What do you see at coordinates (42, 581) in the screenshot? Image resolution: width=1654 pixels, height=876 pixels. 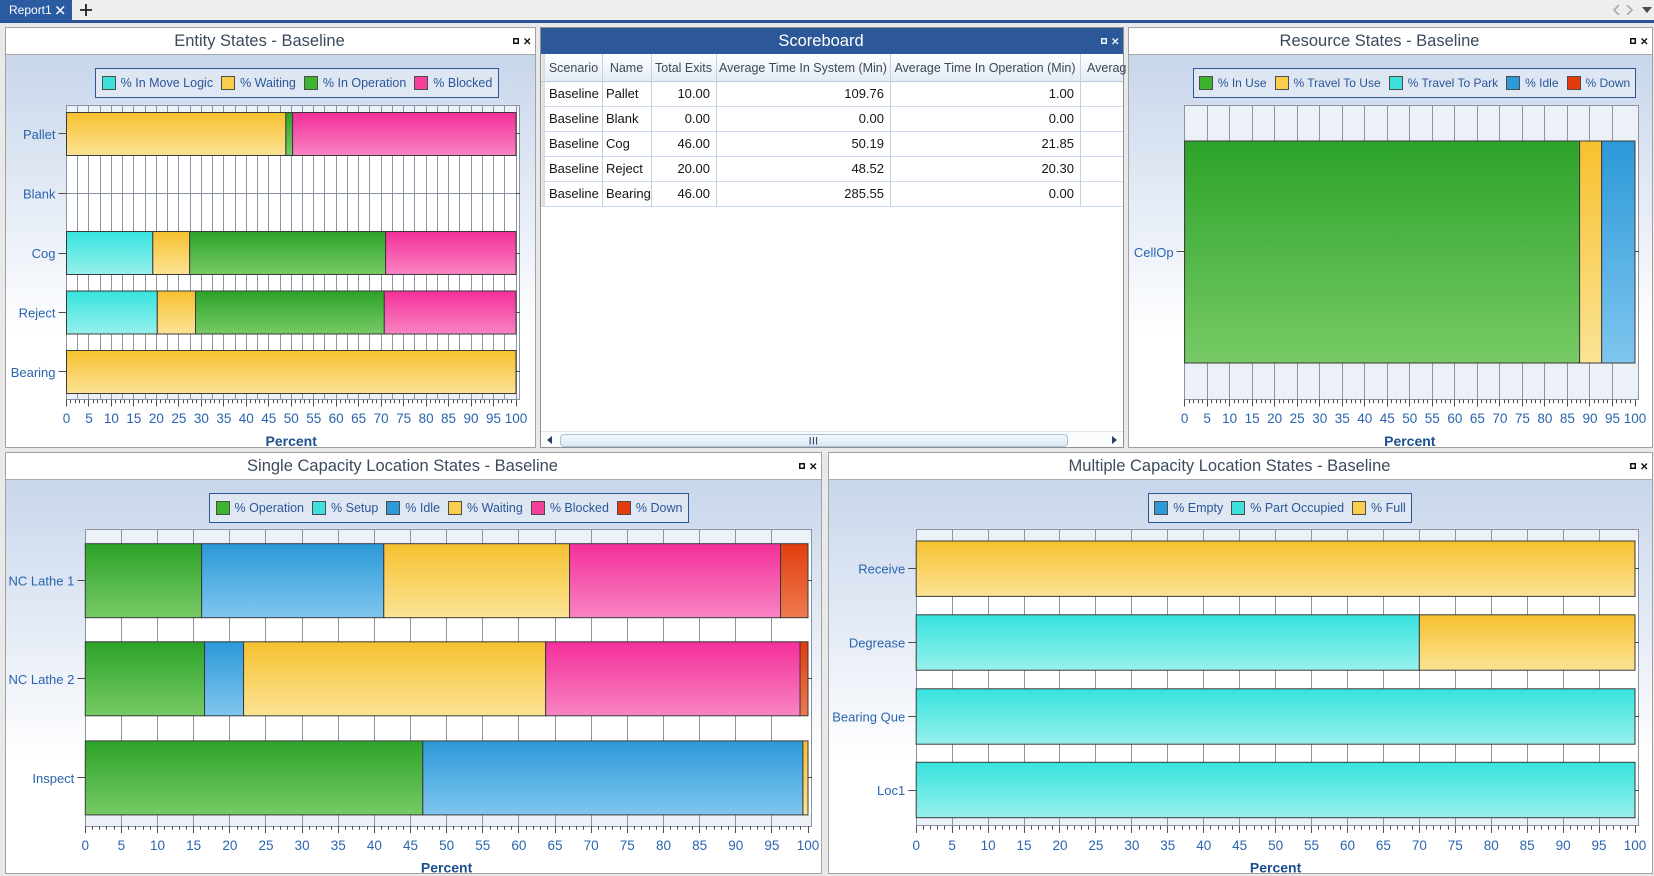 I see `svg-text: NC Lathe 1` at bounding box center [42, 581].